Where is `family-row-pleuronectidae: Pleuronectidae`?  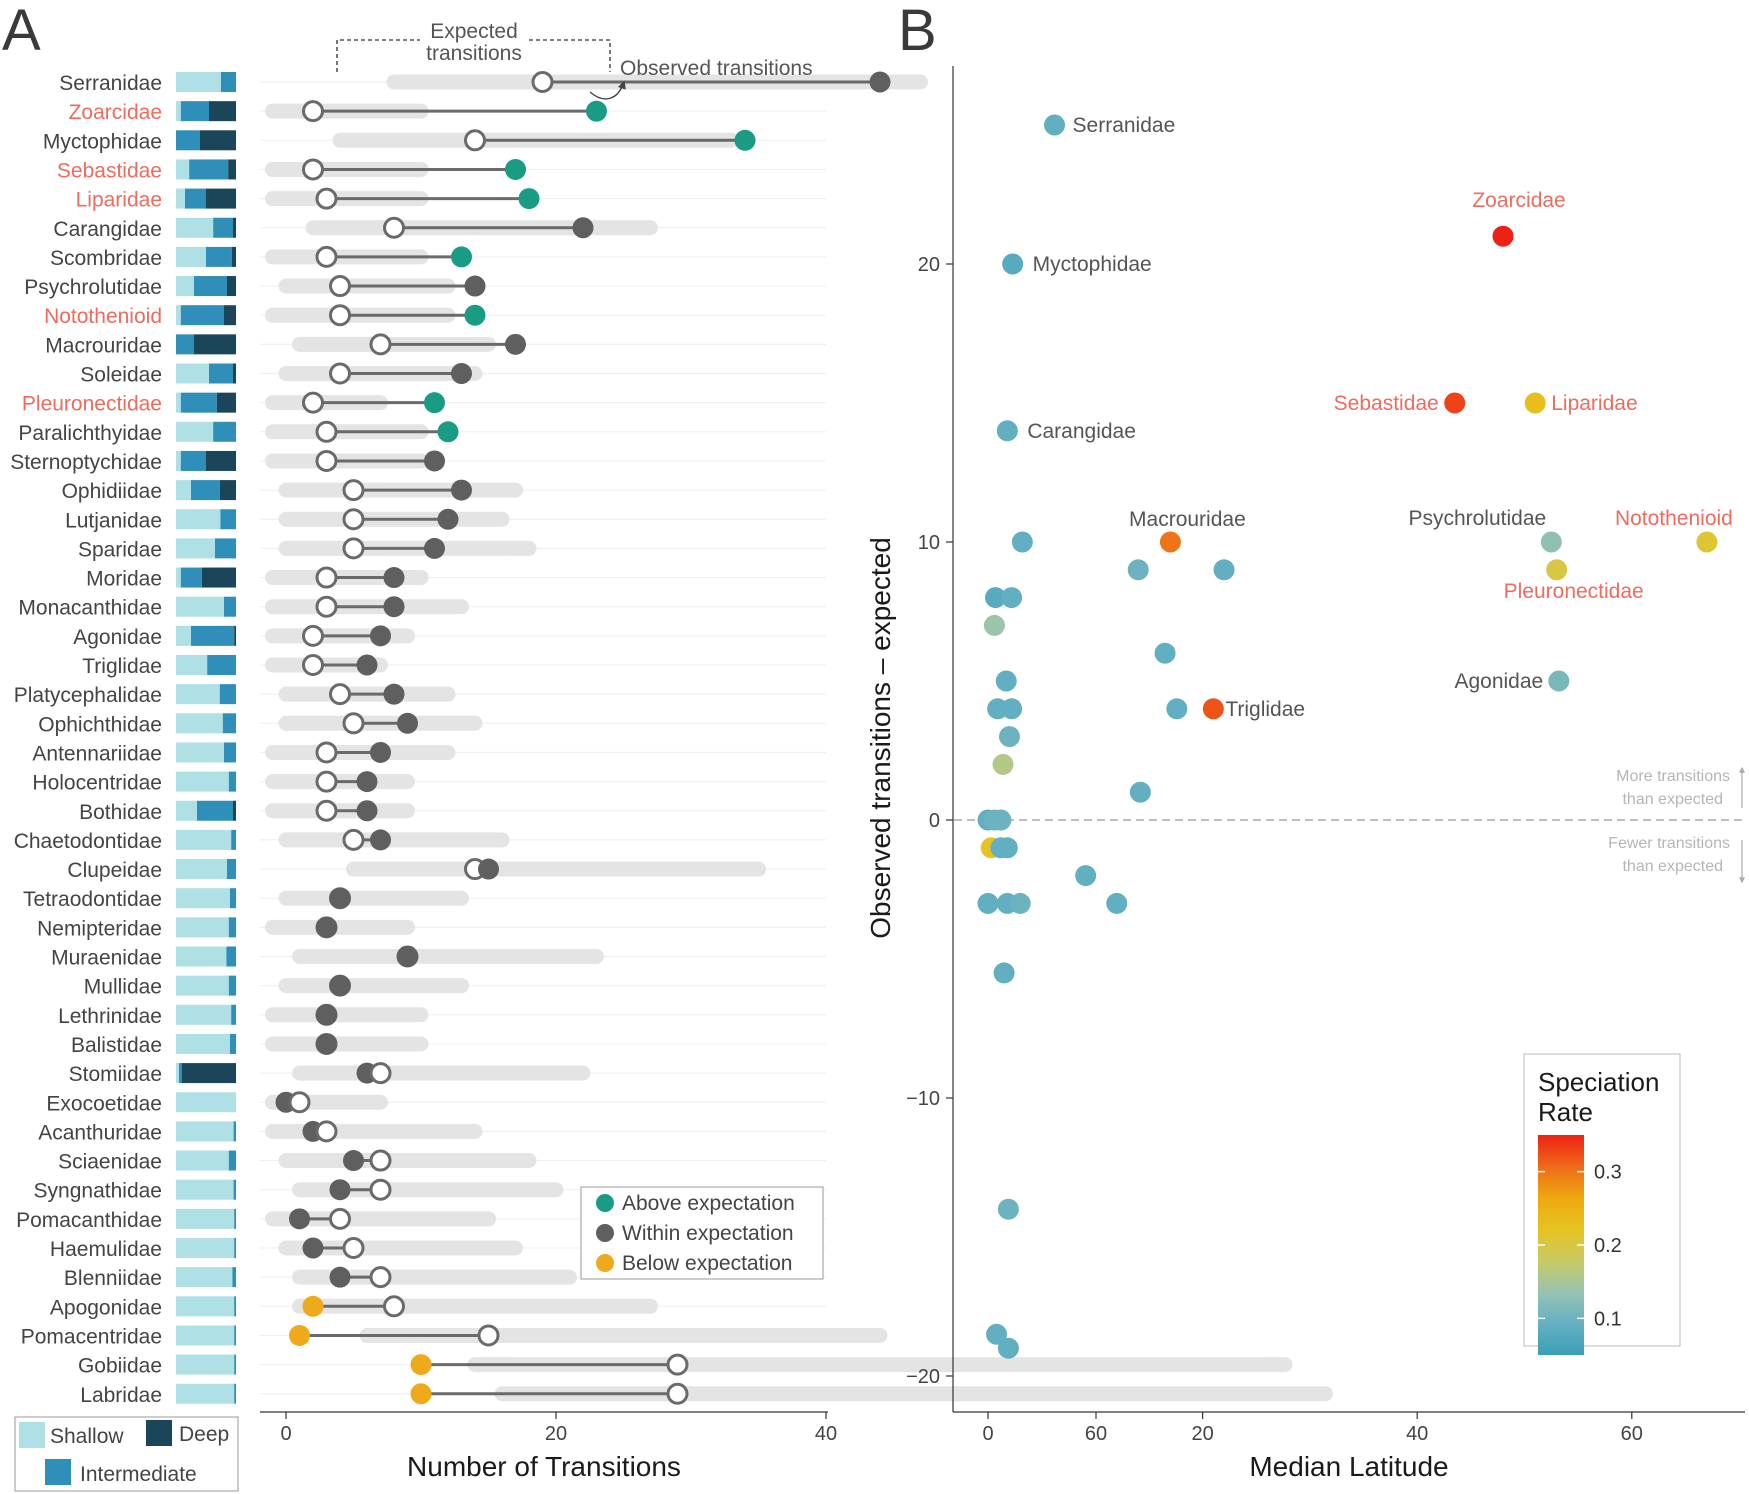
family-row-pleuronectidae: Pleuronectidae is located at coordinates (424, 403).